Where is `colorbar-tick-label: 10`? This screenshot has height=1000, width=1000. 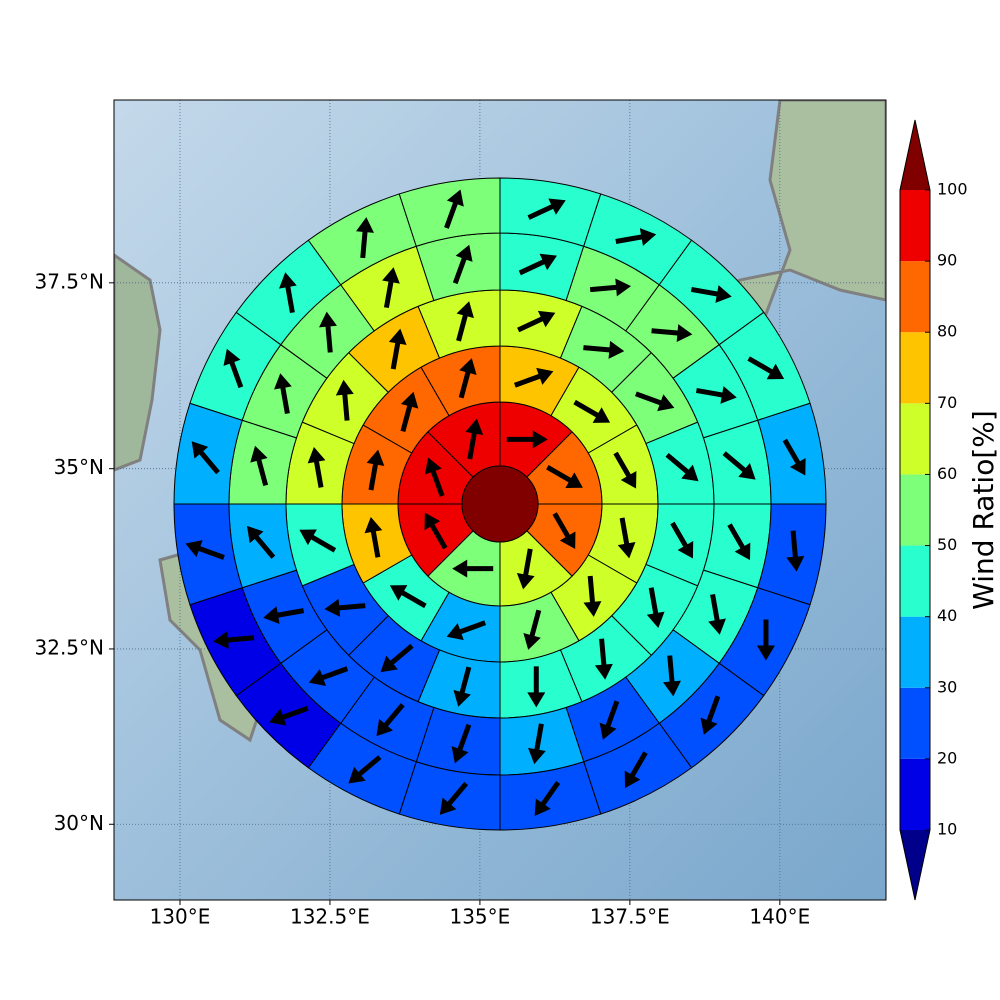
colorbar-tick-label: 10 is located at coordinates (947, 829).